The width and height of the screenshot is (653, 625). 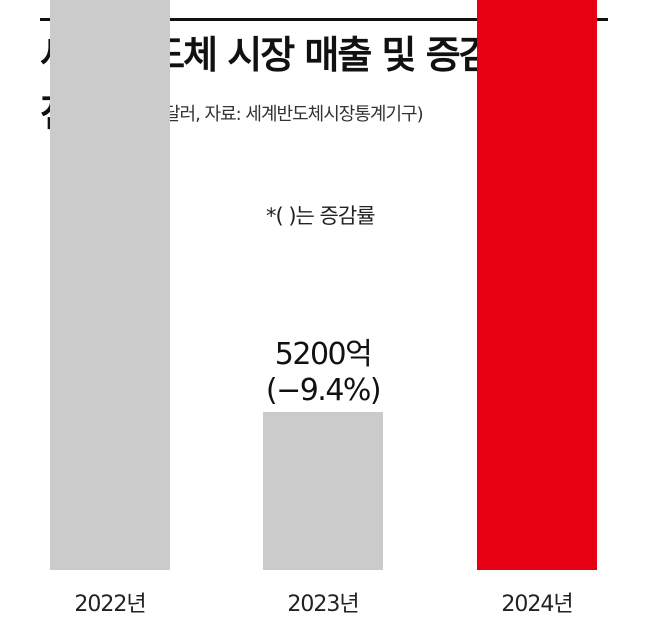 I want to click on unit-source-note: (단위: 달러, 자료: 세계반도체시장통계기구), so click(x=270, y=114).